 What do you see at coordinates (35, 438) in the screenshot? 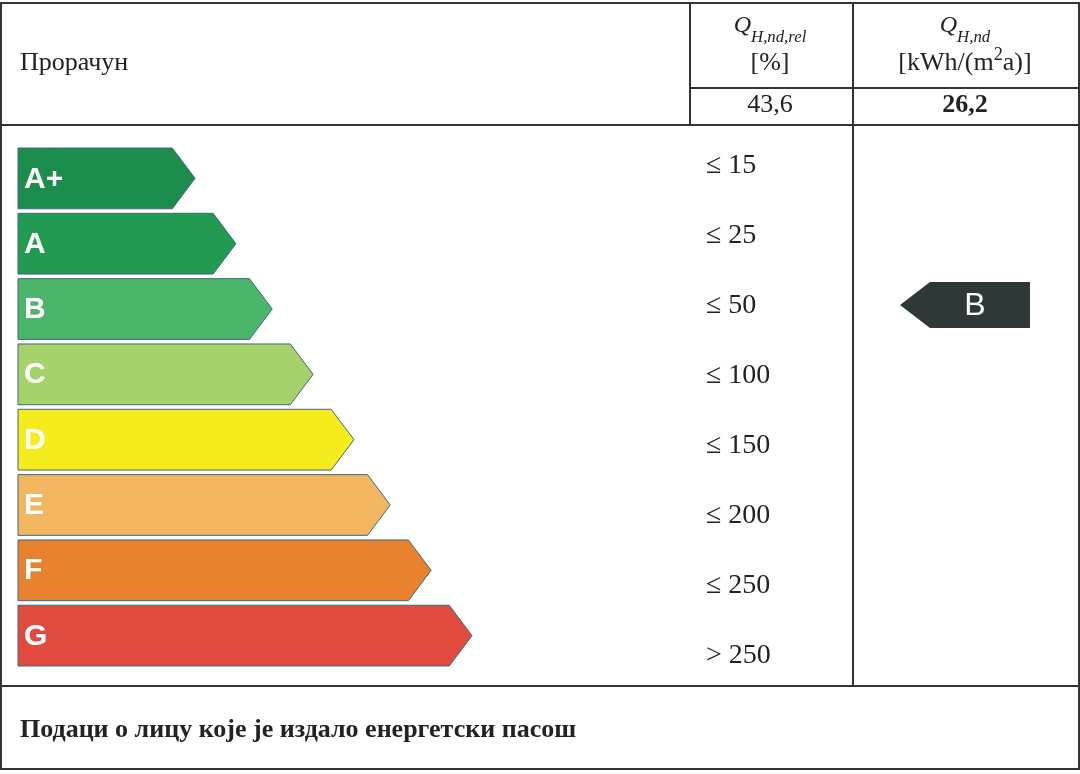
I see `y-tick-label: D` at bounding box center [35, 438].